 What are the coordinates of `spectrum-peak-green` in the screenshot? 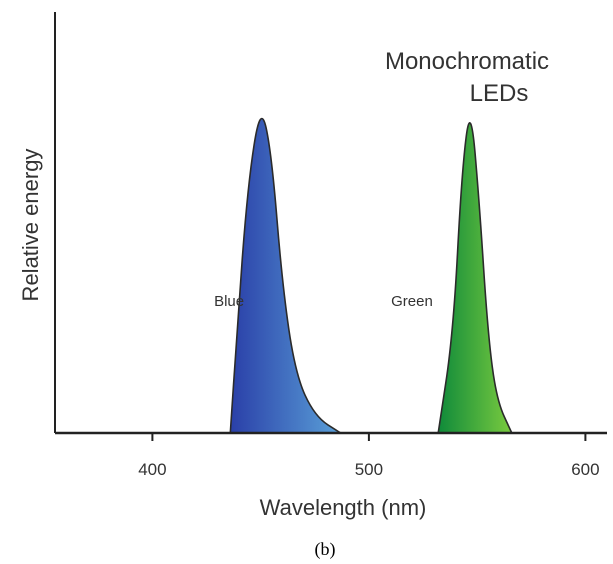 It's located at (475, 278).